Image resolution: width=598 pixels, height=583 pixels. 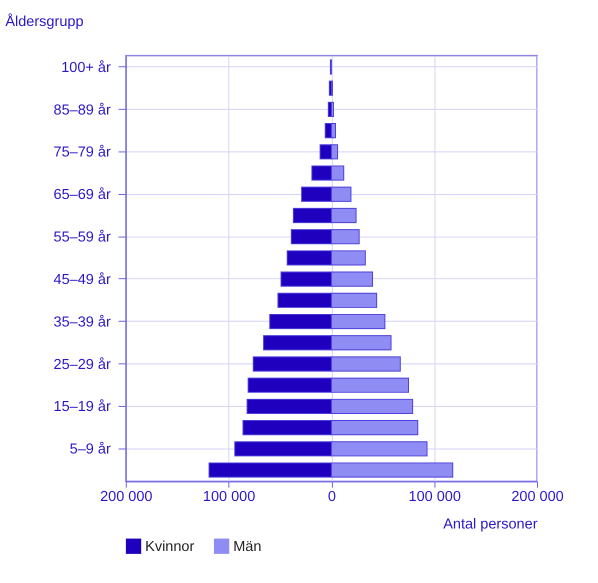 I want to click on y-tick-label: 15–19 år, so click(x=82, y=407).